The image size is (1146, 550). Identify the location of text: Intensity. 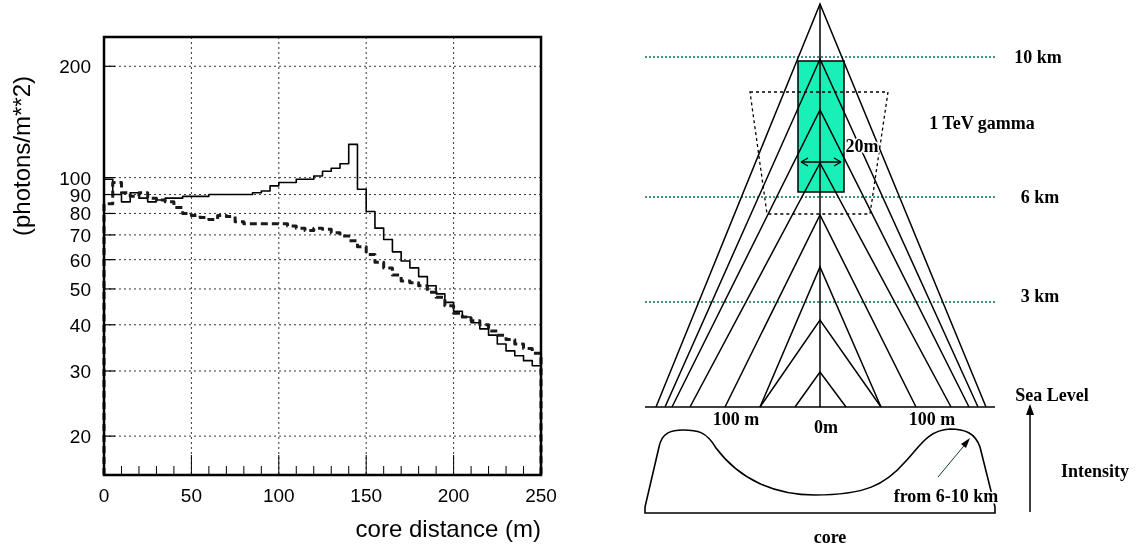
(1095, 471).